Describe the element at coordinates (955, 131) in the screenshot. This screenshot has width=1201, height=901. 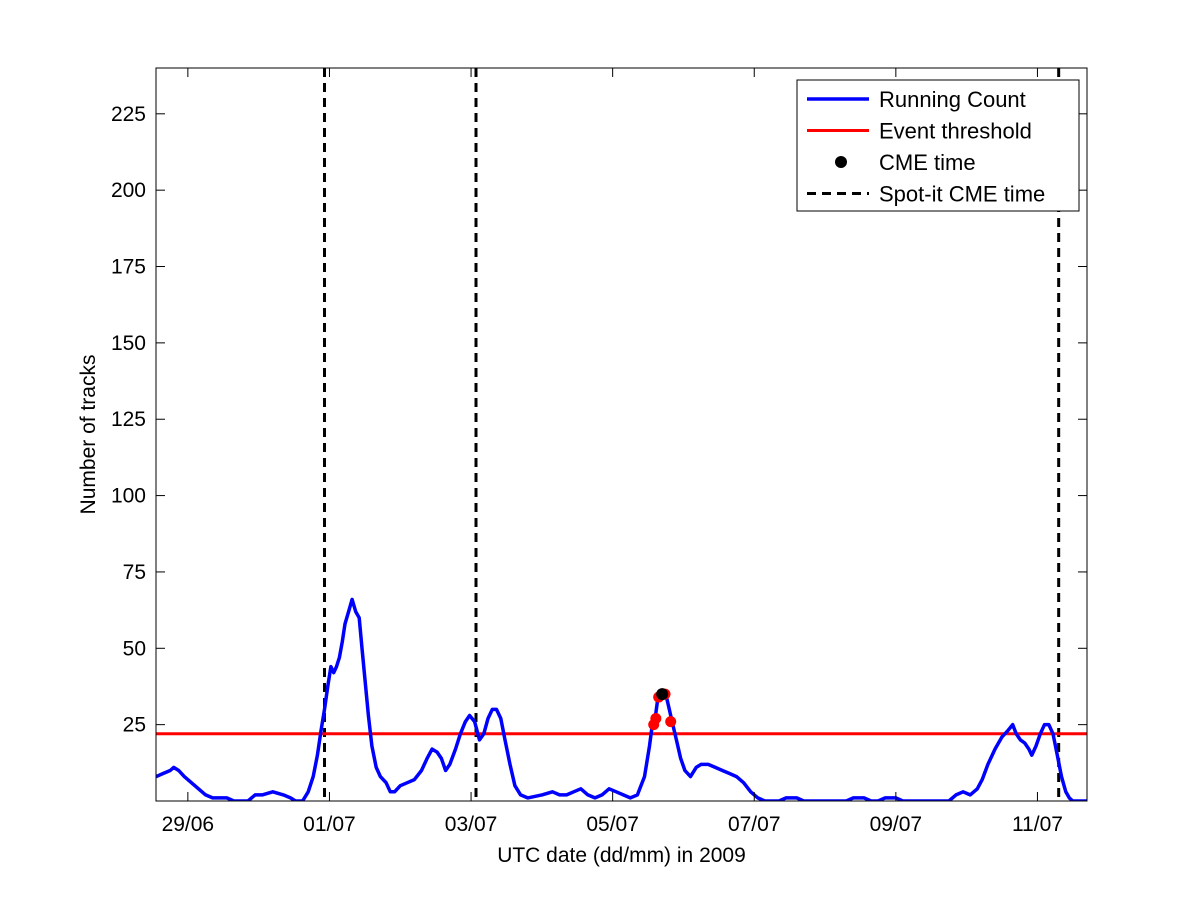
I see `legend-label-event-threshold: Event threshold` at that location.